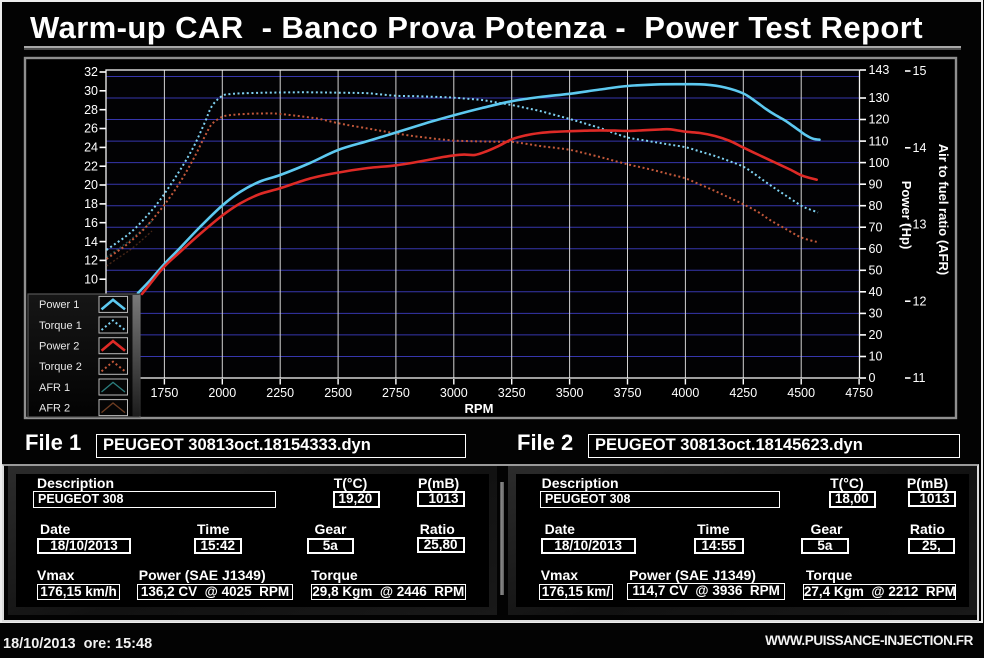 This screenshot has height=658, width=984. Describe the element at coordinates (338, 393) in the screenshot. I see `svg-text: 2500` at that location.